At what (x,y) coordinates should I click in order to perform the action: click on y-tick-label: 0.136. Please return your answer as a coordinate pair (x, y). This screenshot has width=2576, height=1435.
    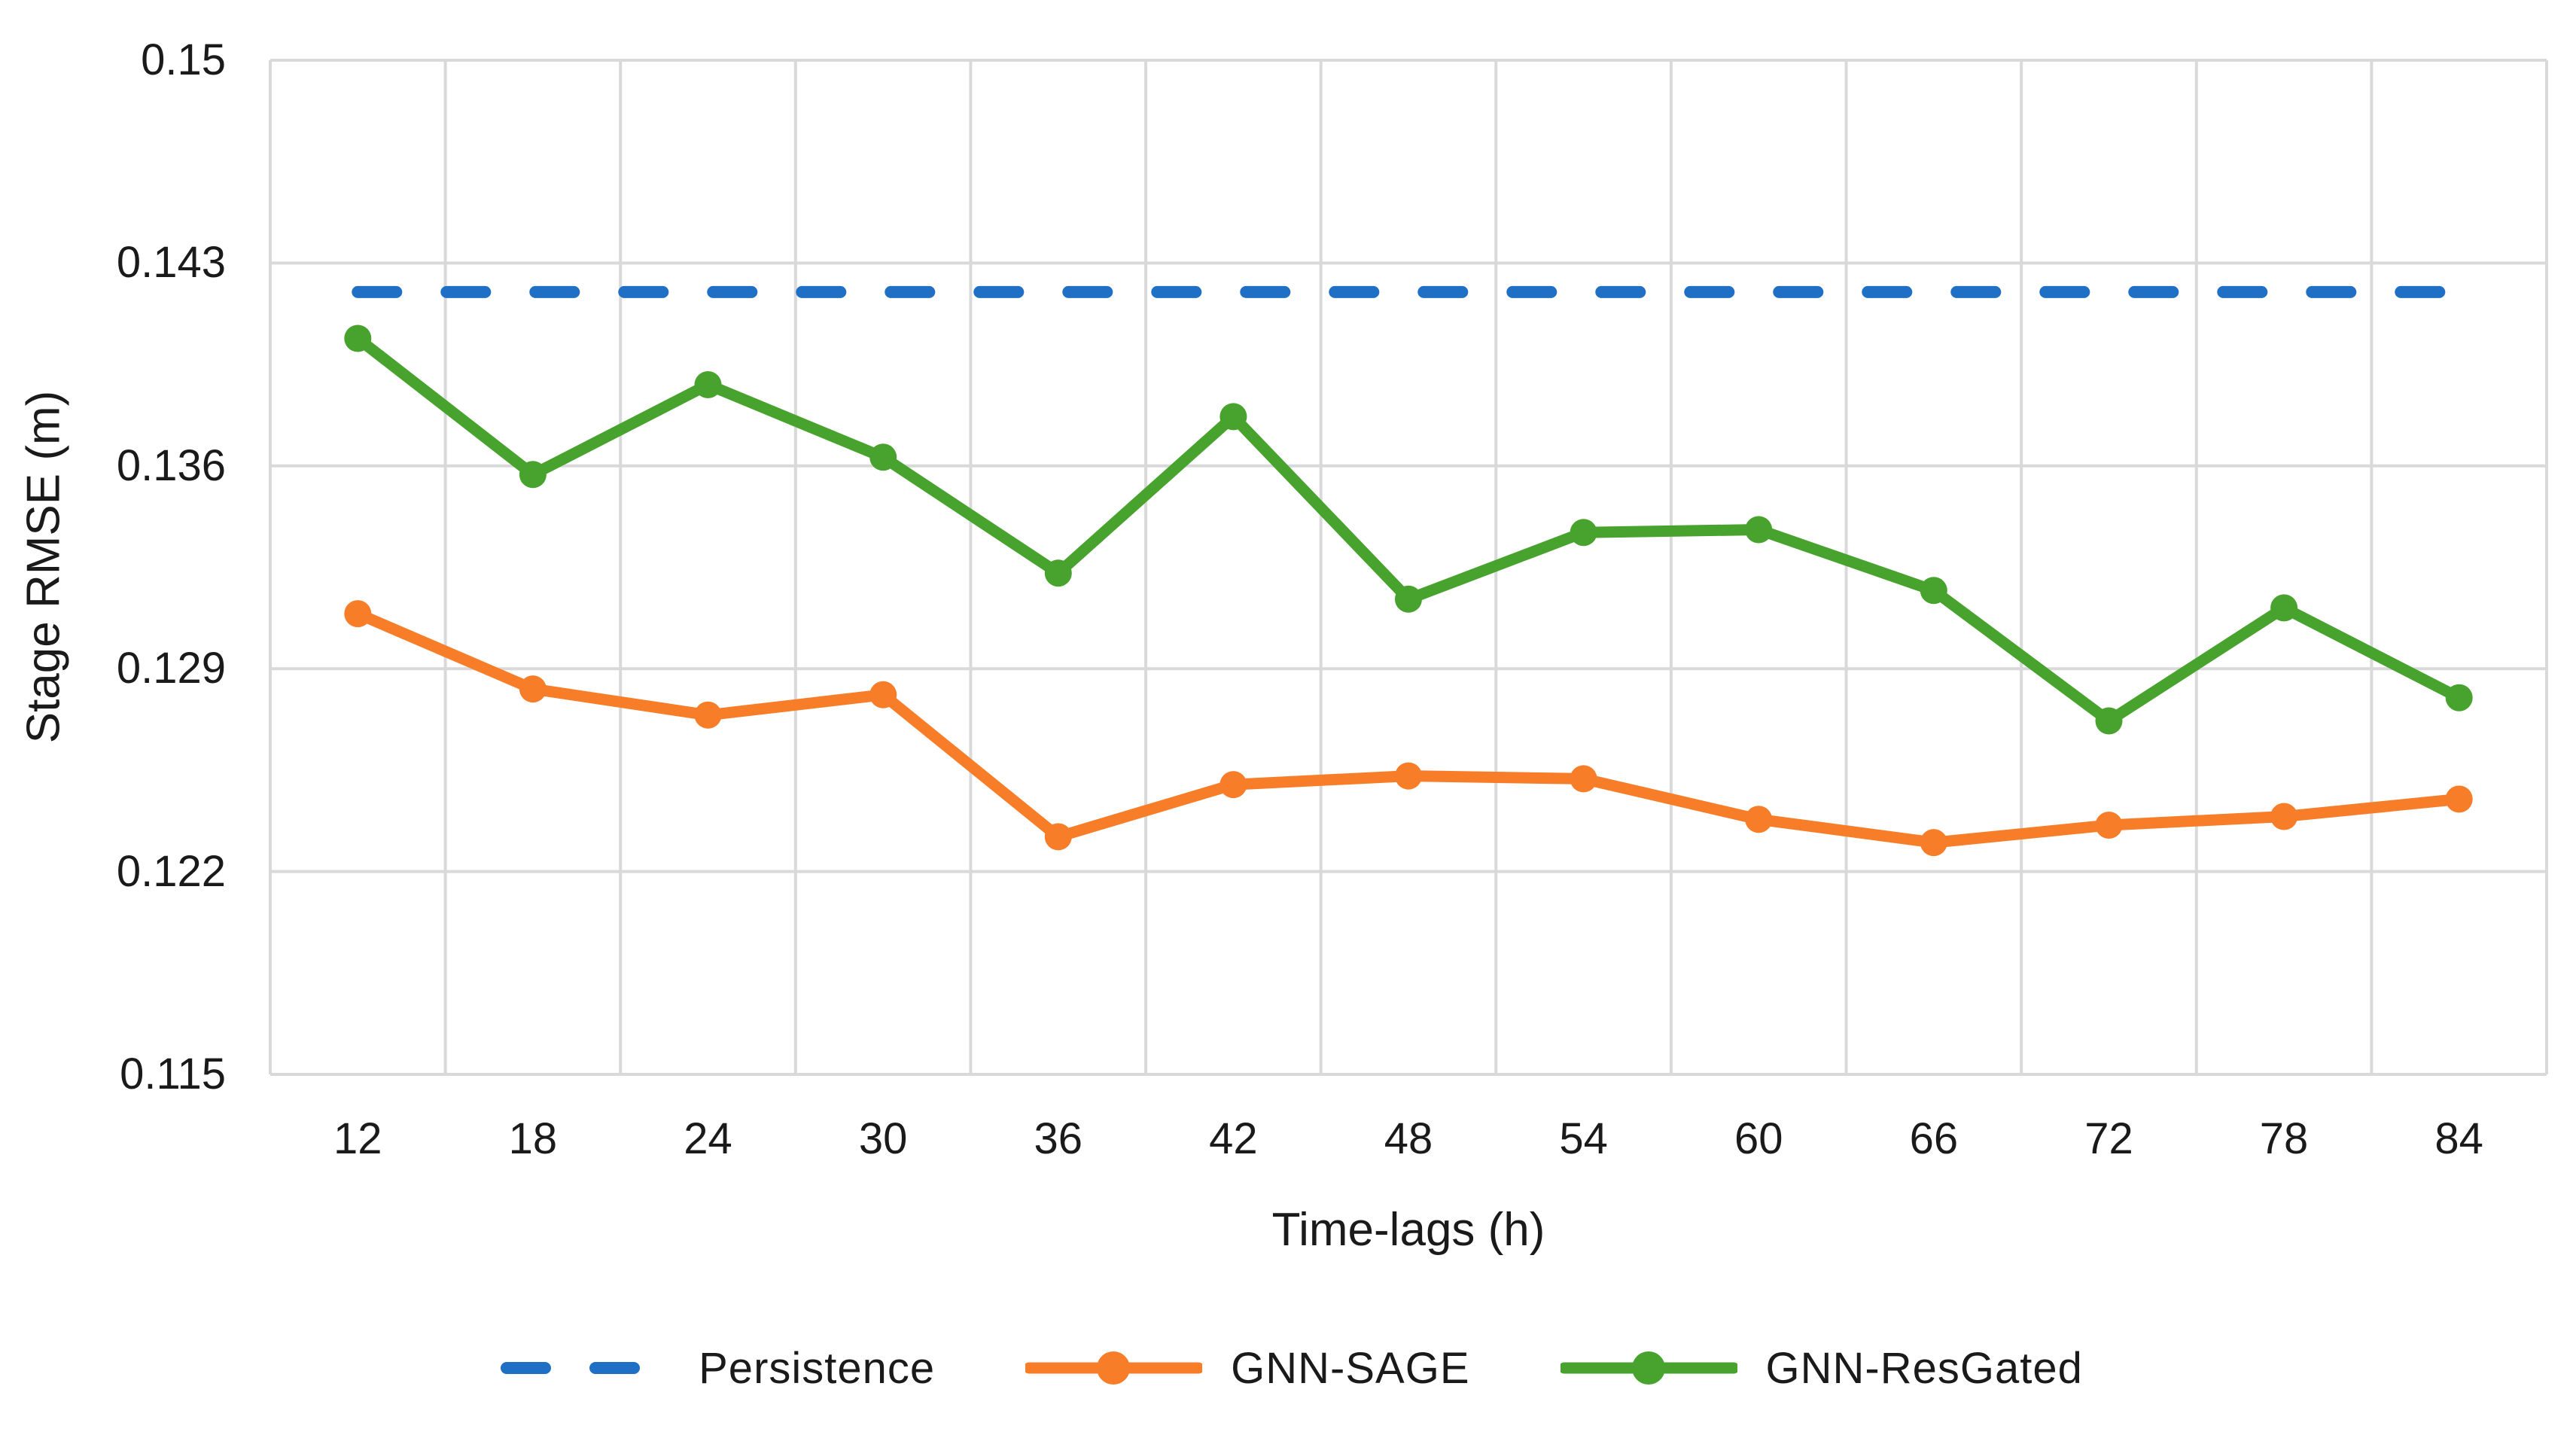
    Looking at the image, I should click on (171, 465).